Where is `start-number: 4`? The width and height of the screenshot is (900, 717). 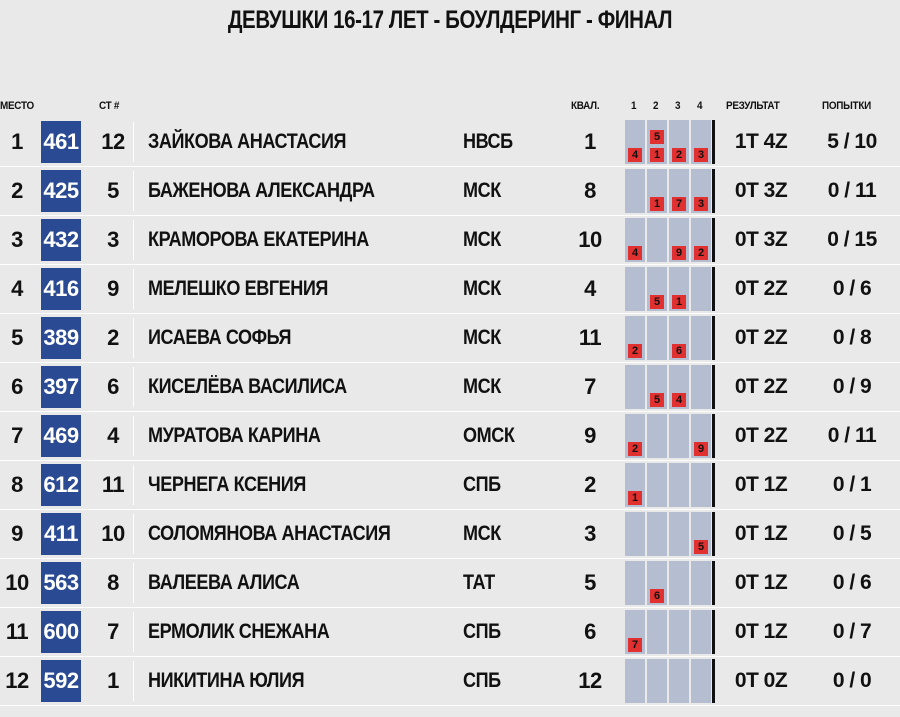
start-number: 4 is located at coordinates (113, 435).